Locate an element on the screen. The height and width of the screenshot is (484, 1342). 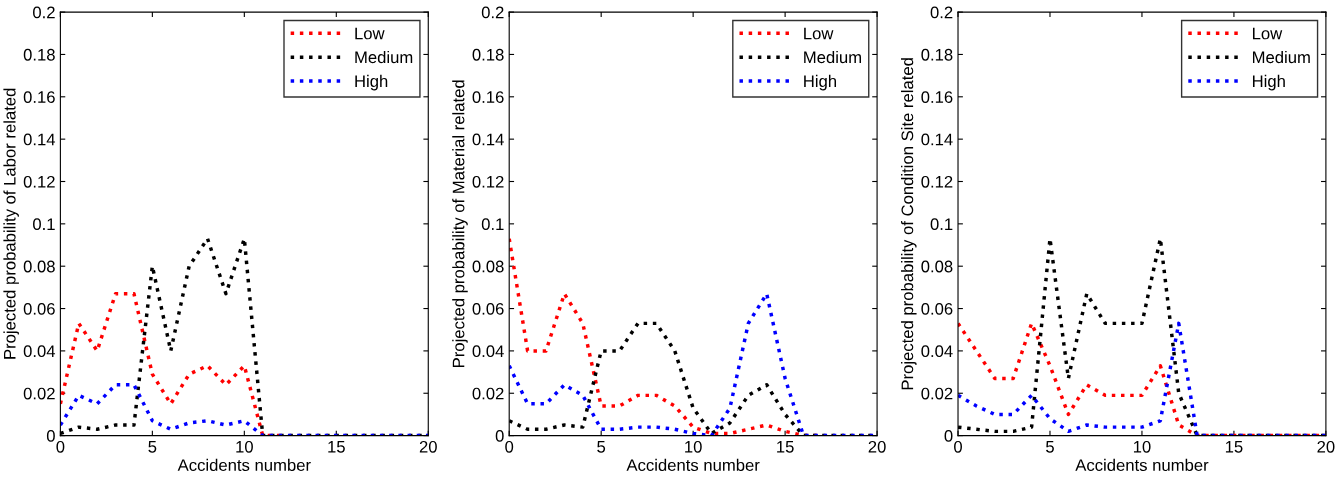
y-axis-title: Projected probability of Labor related is located at coordinates (11, 223).